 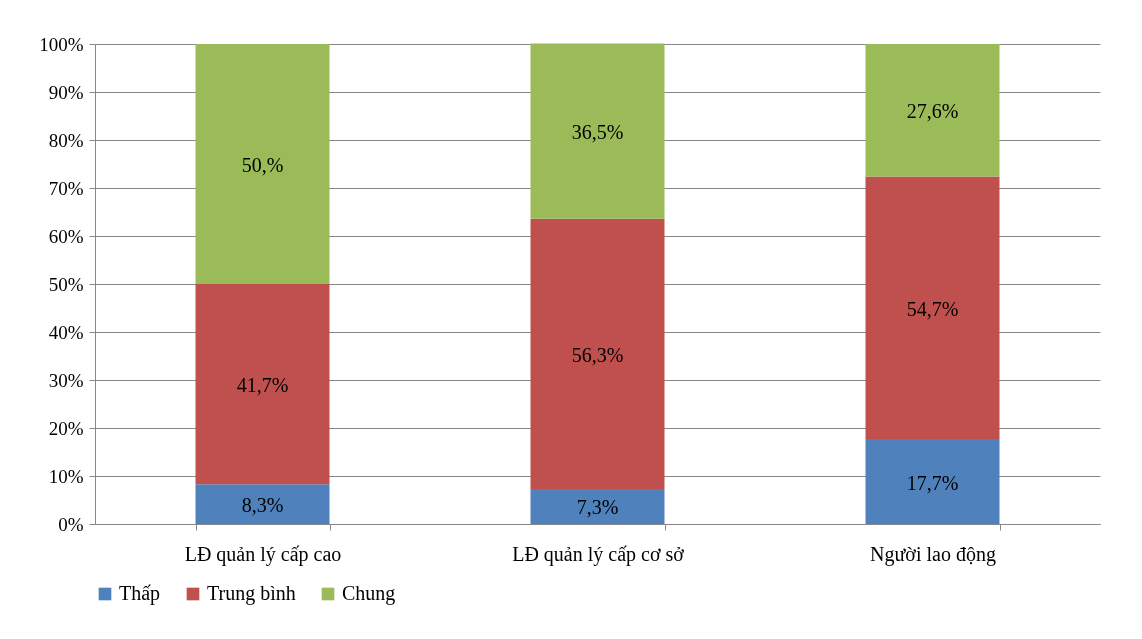 I want to click on legend-label: Chung, so click(x=369, y=593).